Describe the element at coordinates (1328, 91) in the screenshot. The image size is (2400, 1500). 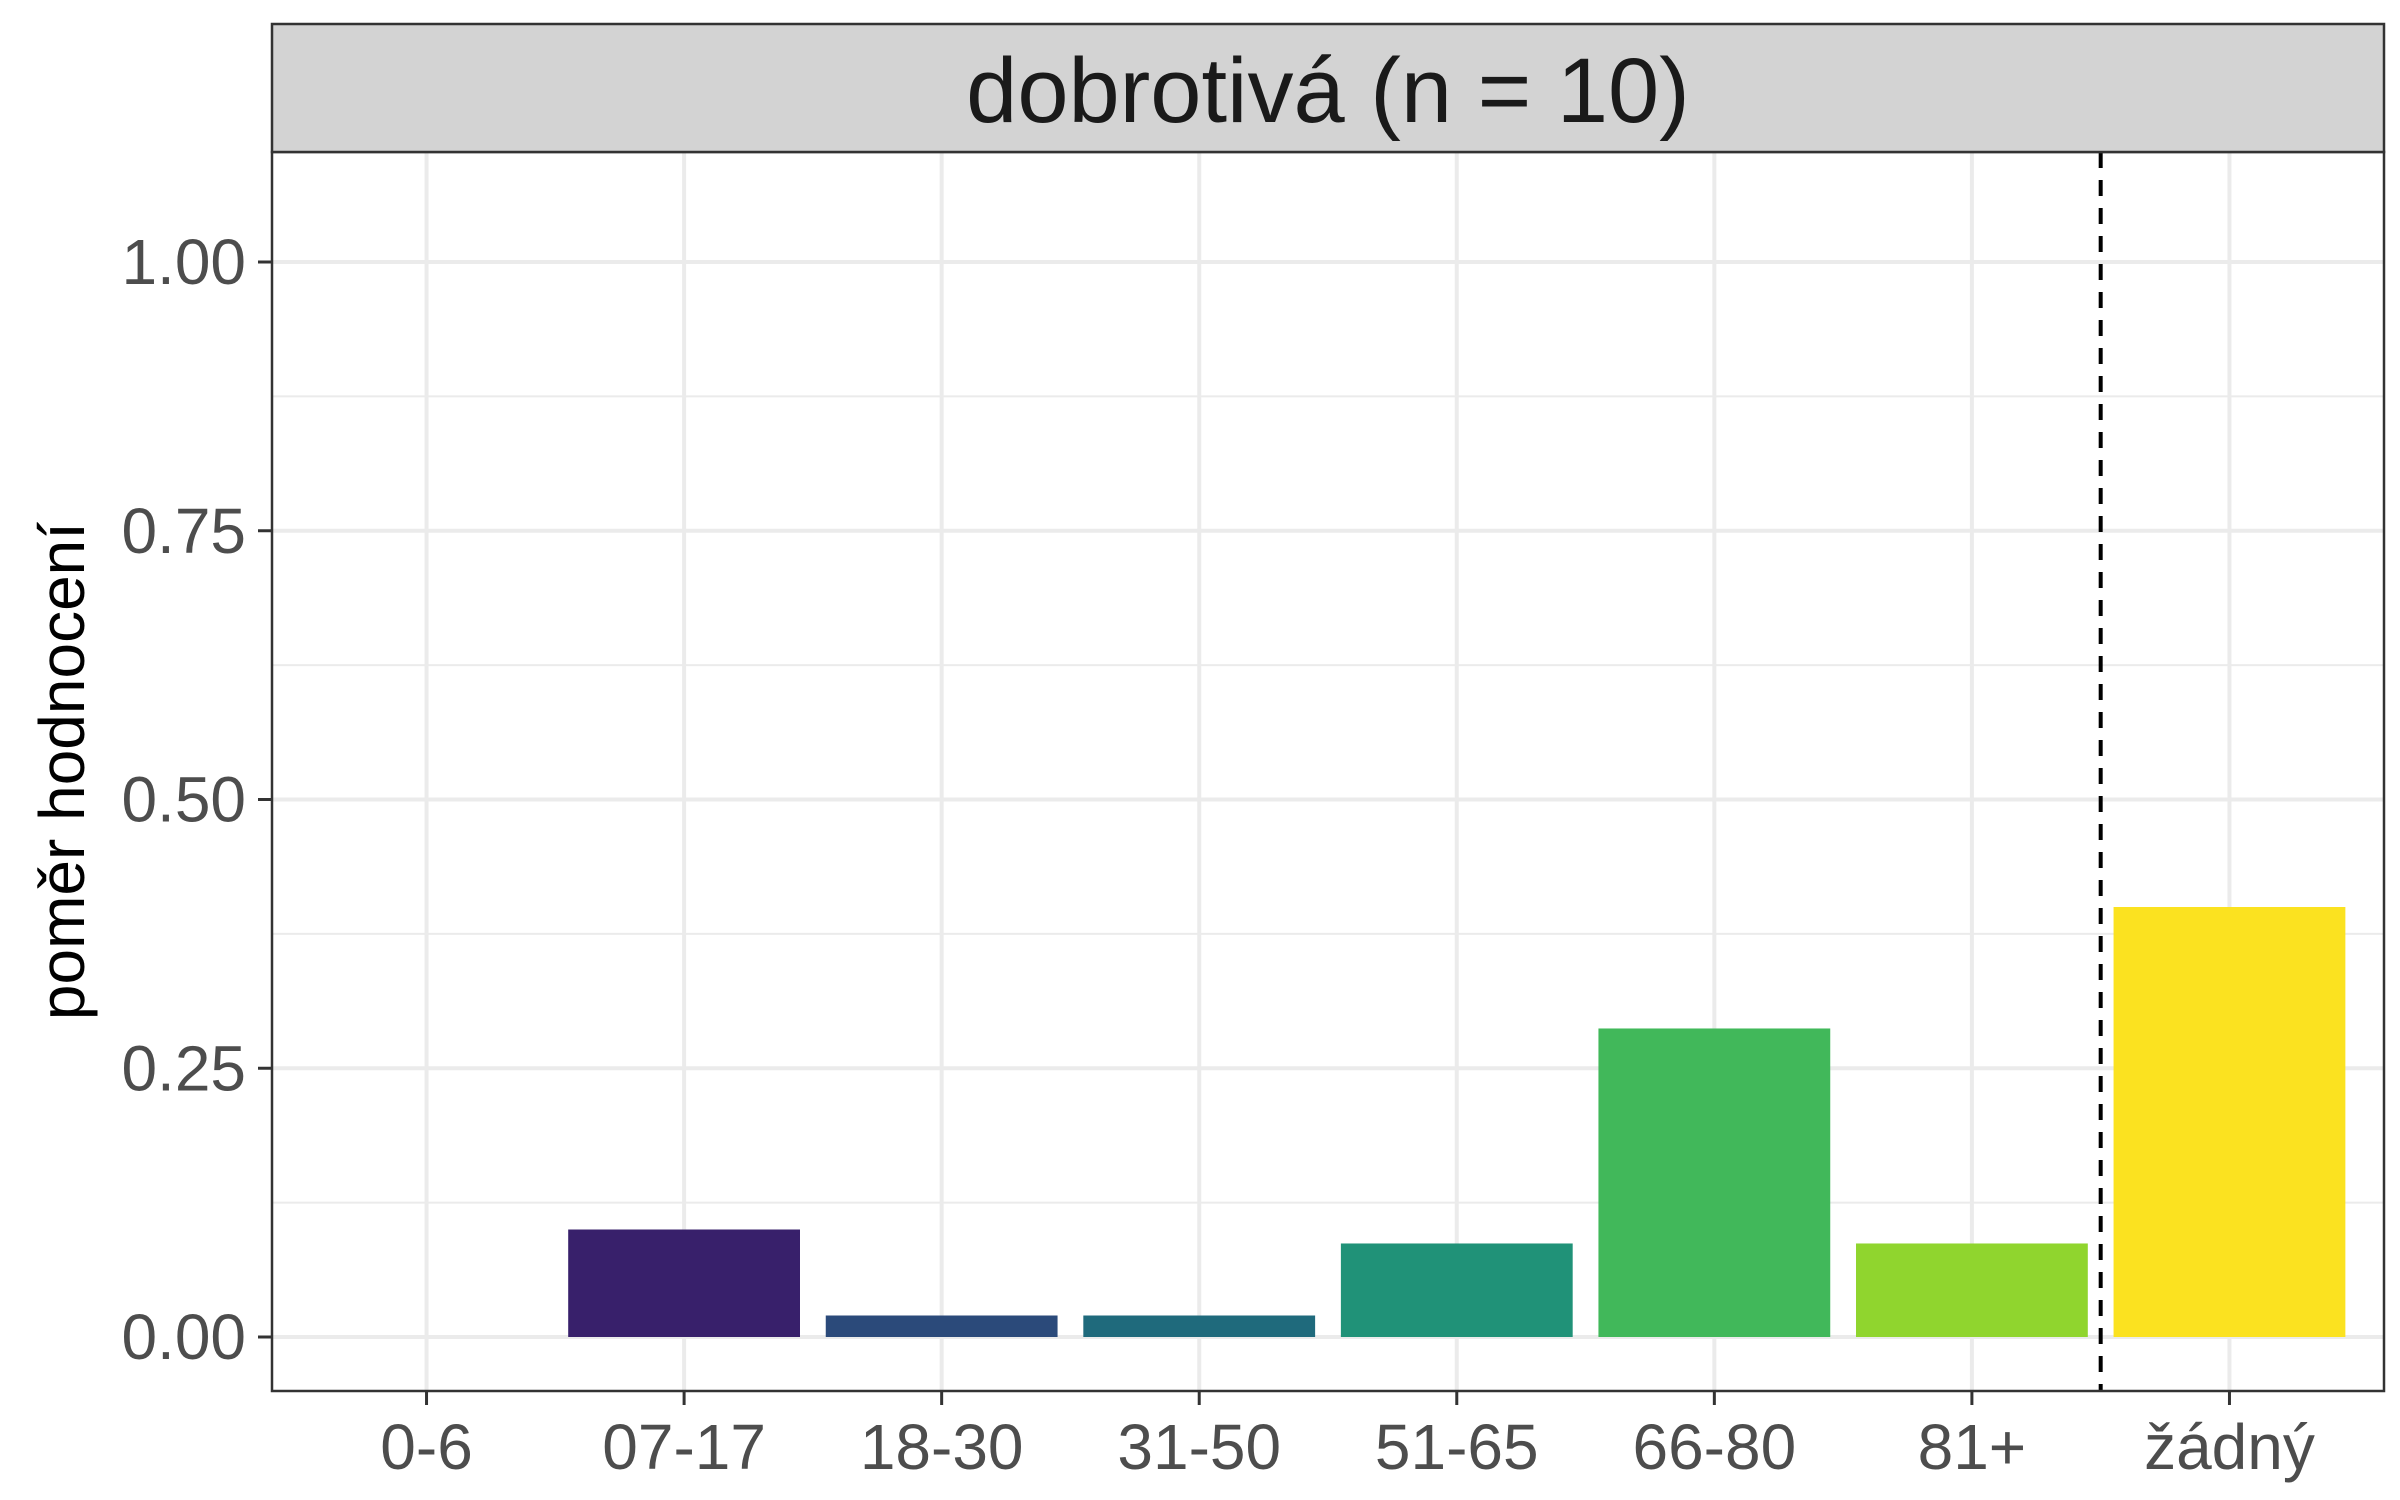
I see `facet-title: dobrotivá (n = 10)` at that location.